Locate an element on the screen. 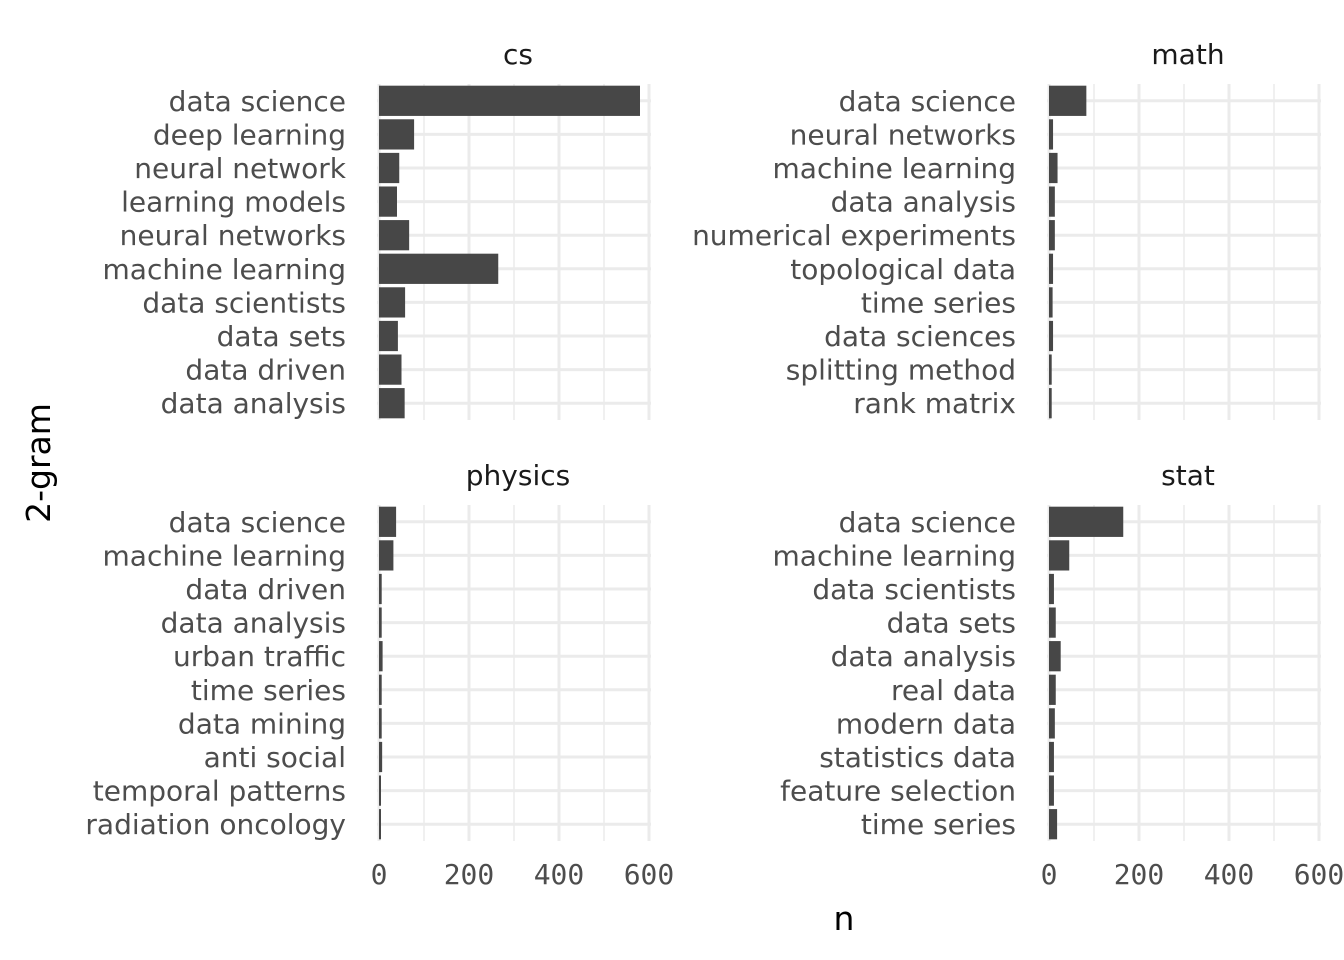  category-label: urban traffic is located at coordinates (259, 656).